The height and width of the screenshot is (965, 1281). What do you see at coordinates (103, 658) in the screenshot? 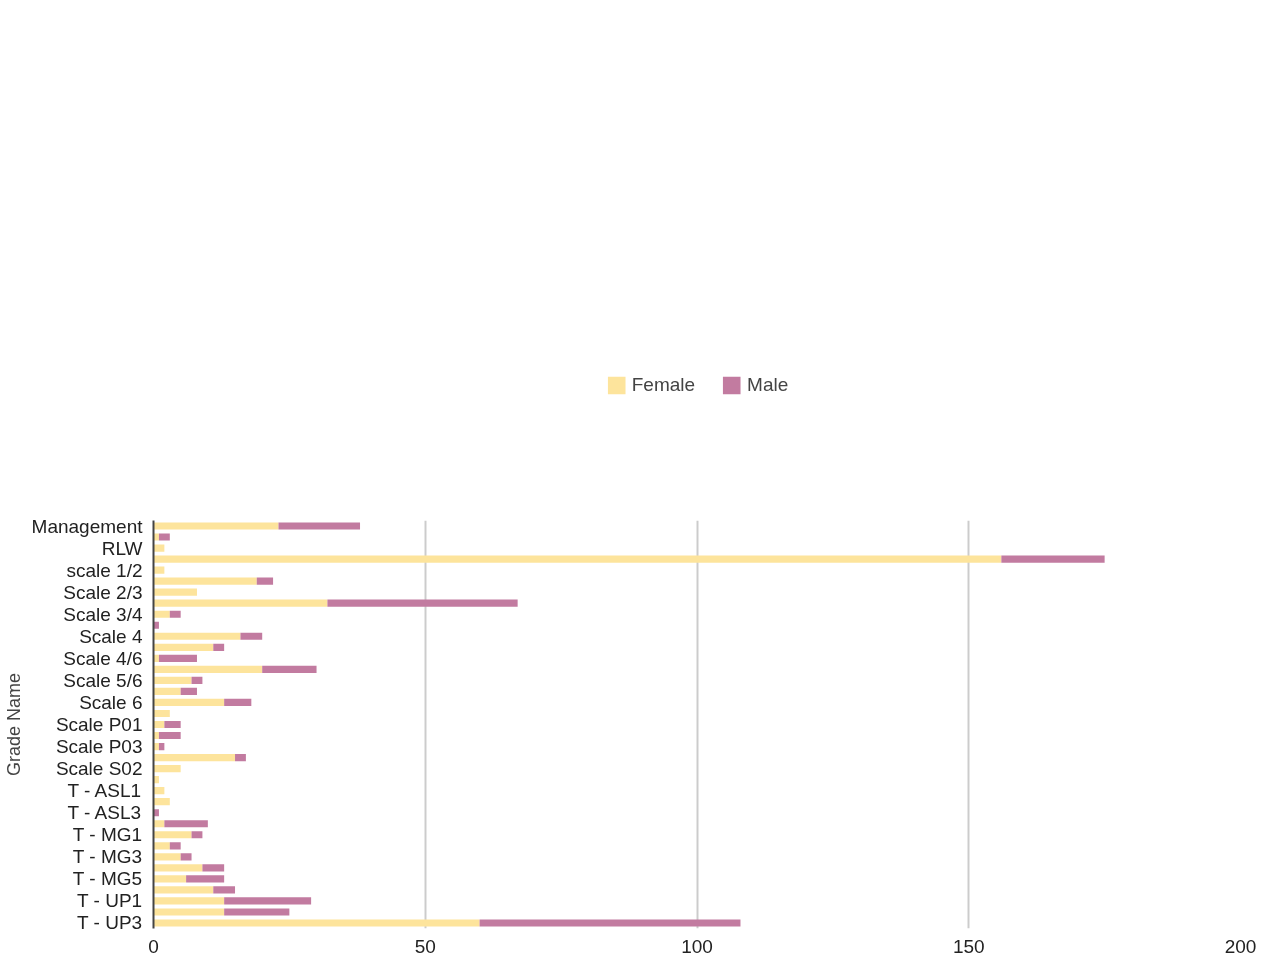
I see `y-tick-label: Scale 4/6` at bounding box center [103, 658].